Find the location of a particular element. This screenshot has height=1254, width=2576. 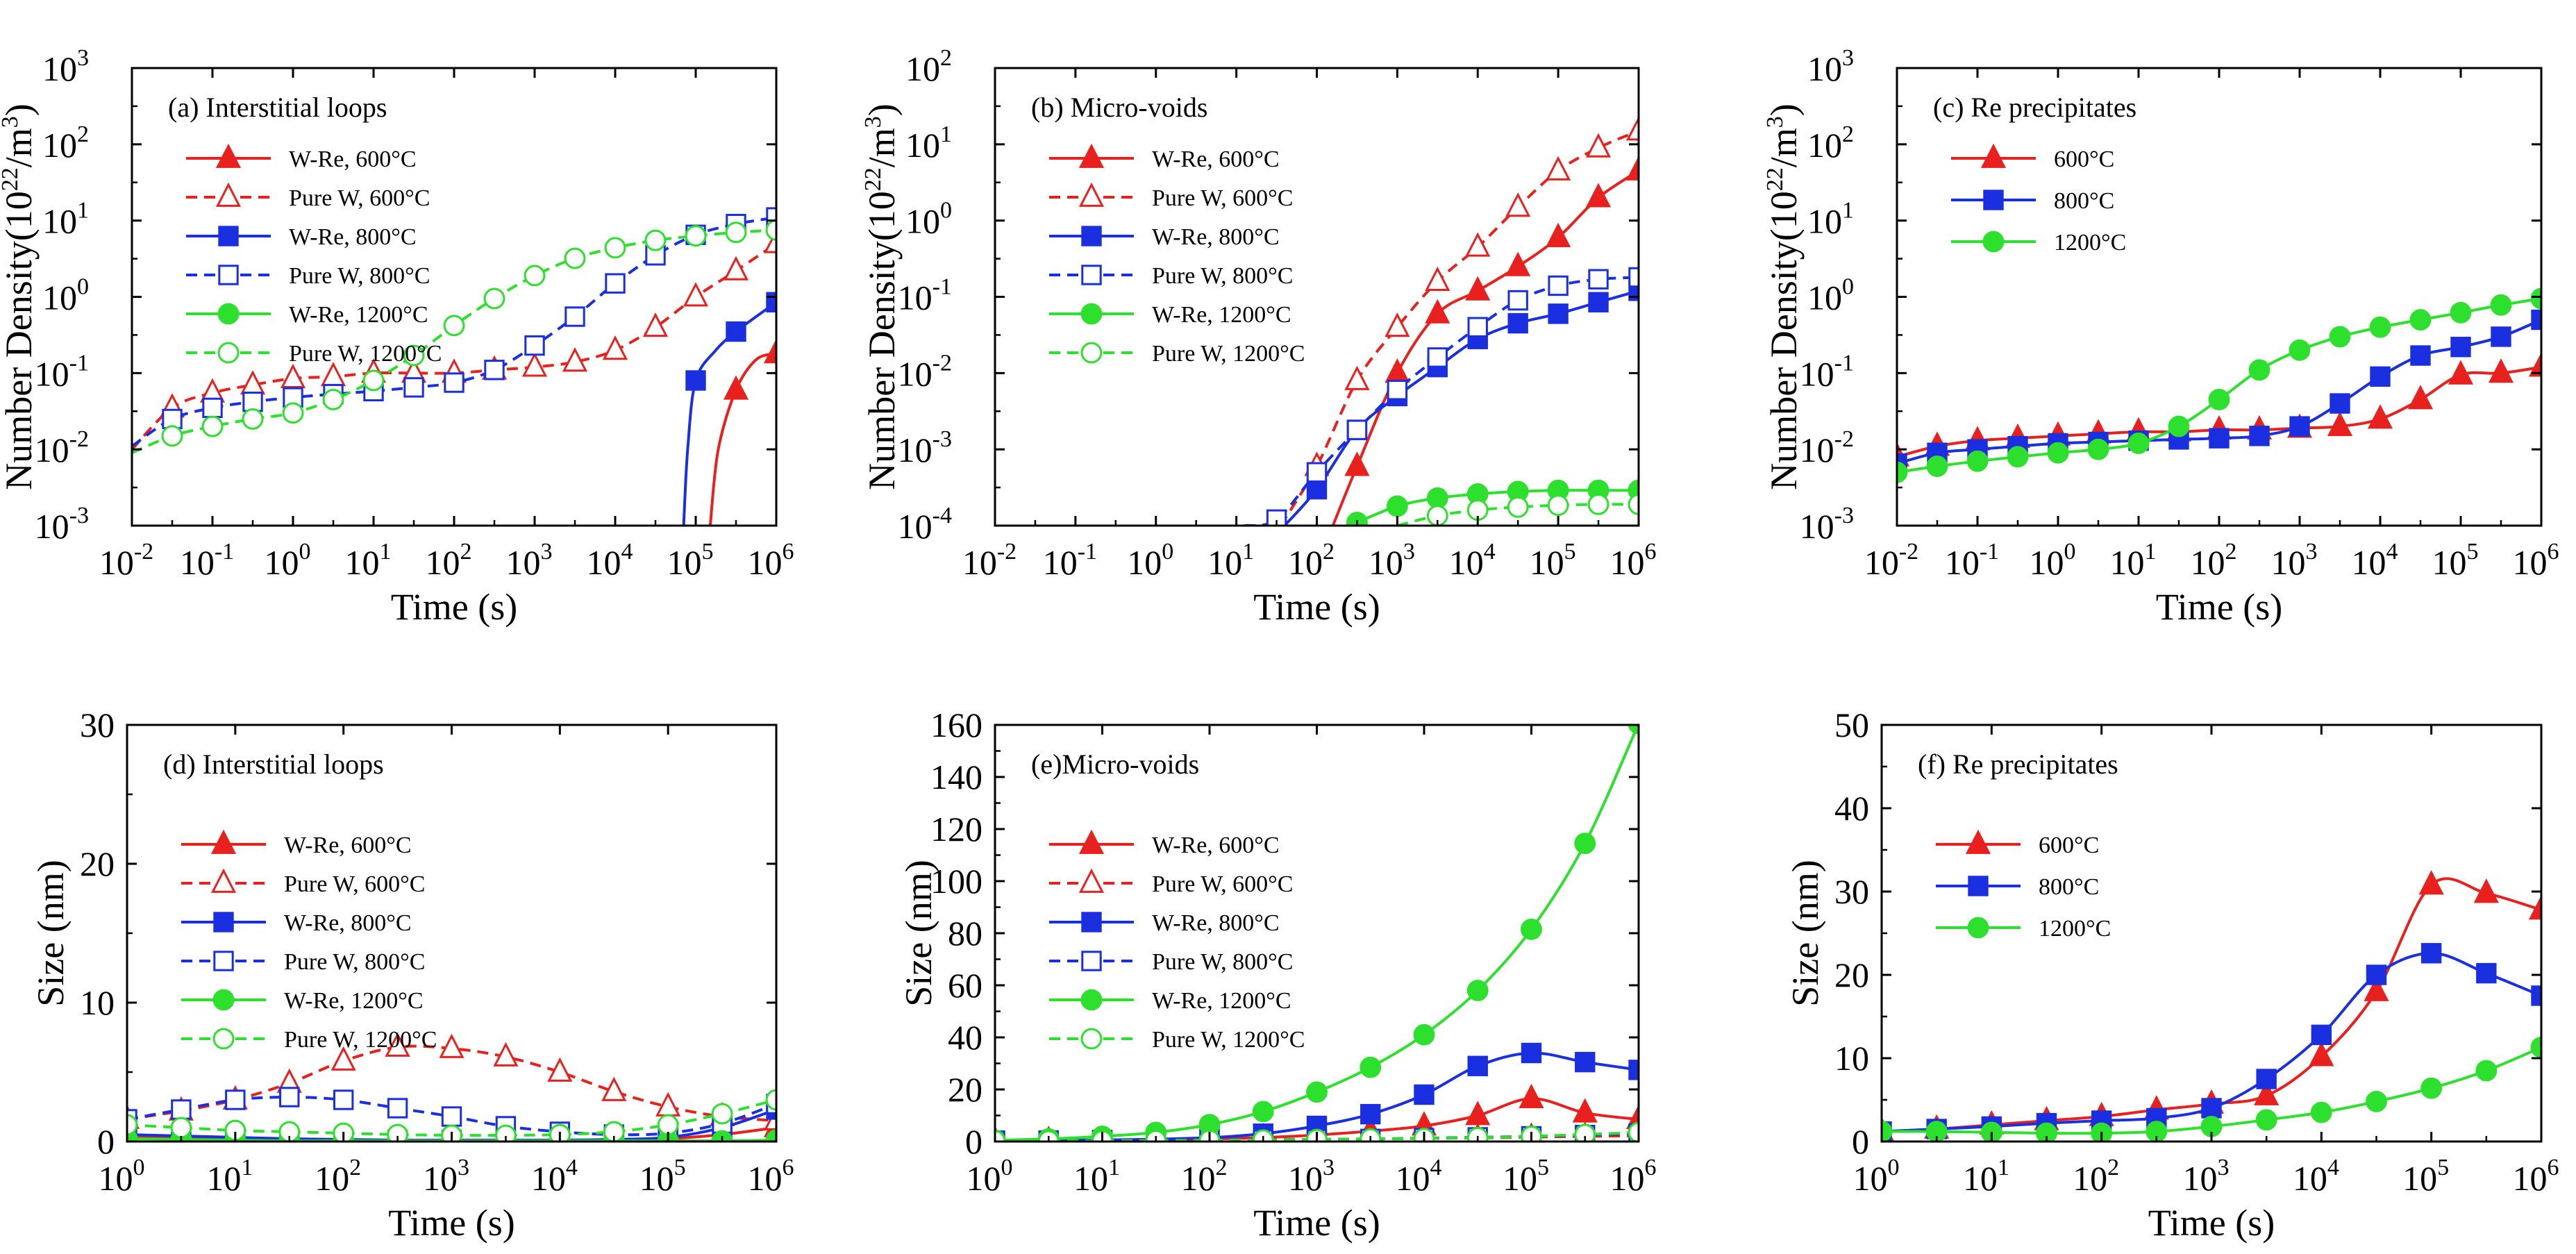

x-tick-label: 10⁵ is located at coordinates (1526, 1176).